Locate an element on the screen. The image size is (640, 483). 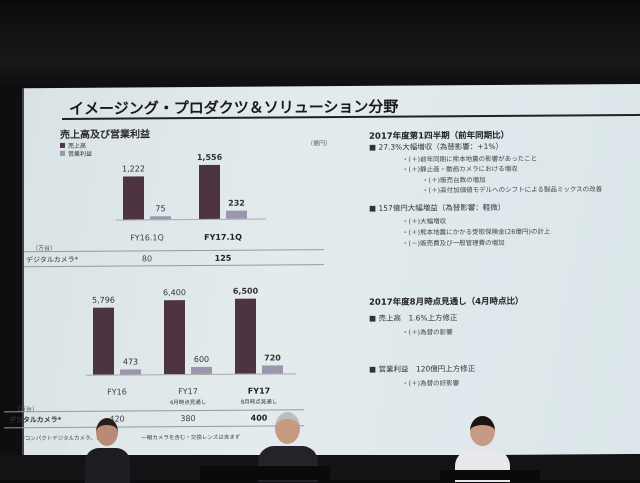
digital-camera-value: 80 is located at coordinates (147, 259).